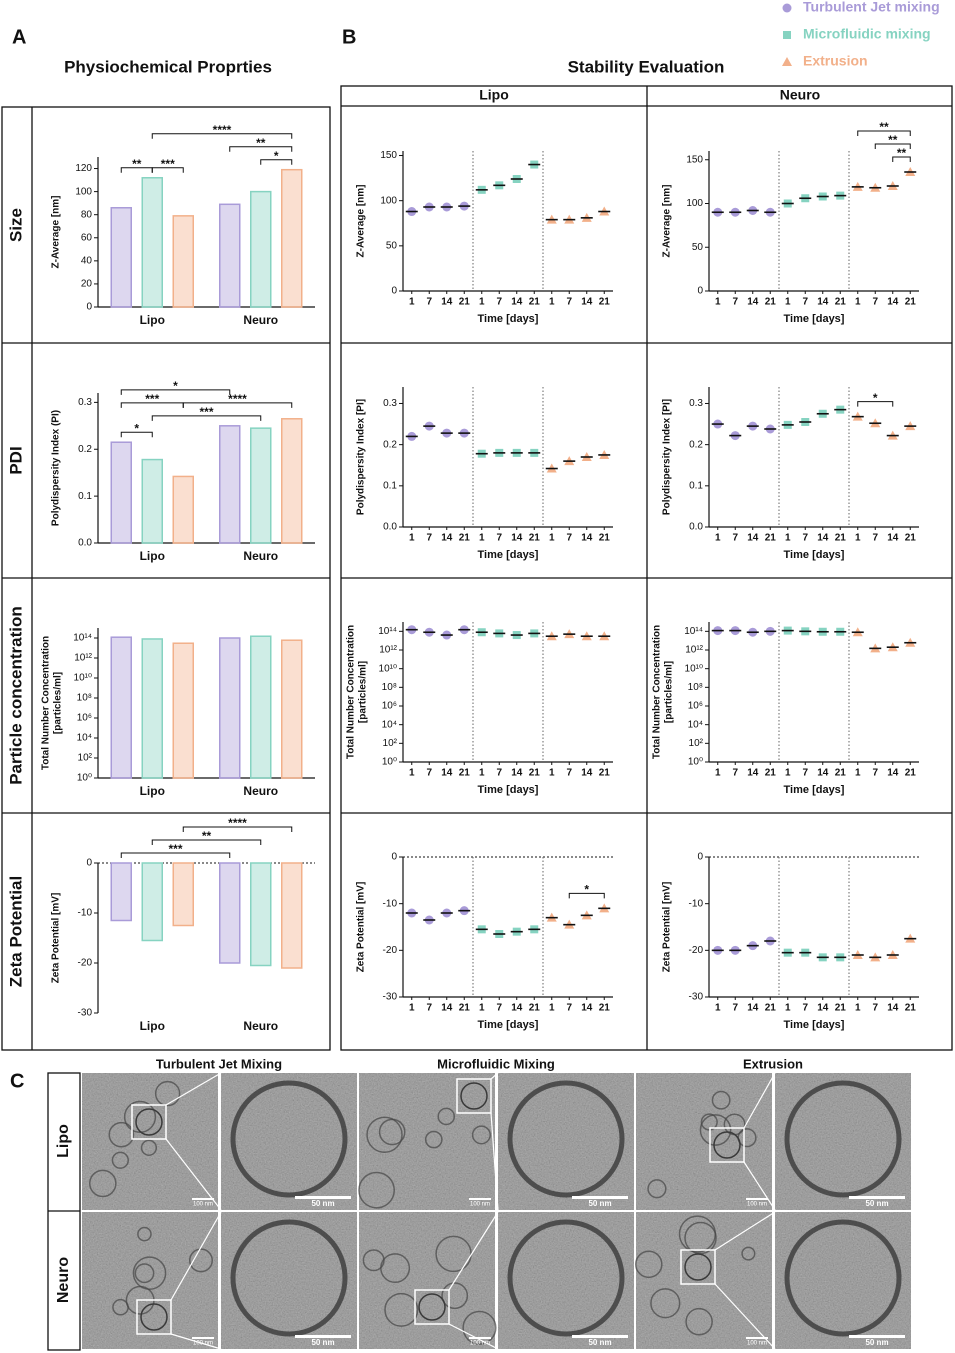 This screenshot has width=955, height=1353. What do you see at coordinates (787, 35) in the screenshot?
I see `marker` at bounding box center [787, 35].